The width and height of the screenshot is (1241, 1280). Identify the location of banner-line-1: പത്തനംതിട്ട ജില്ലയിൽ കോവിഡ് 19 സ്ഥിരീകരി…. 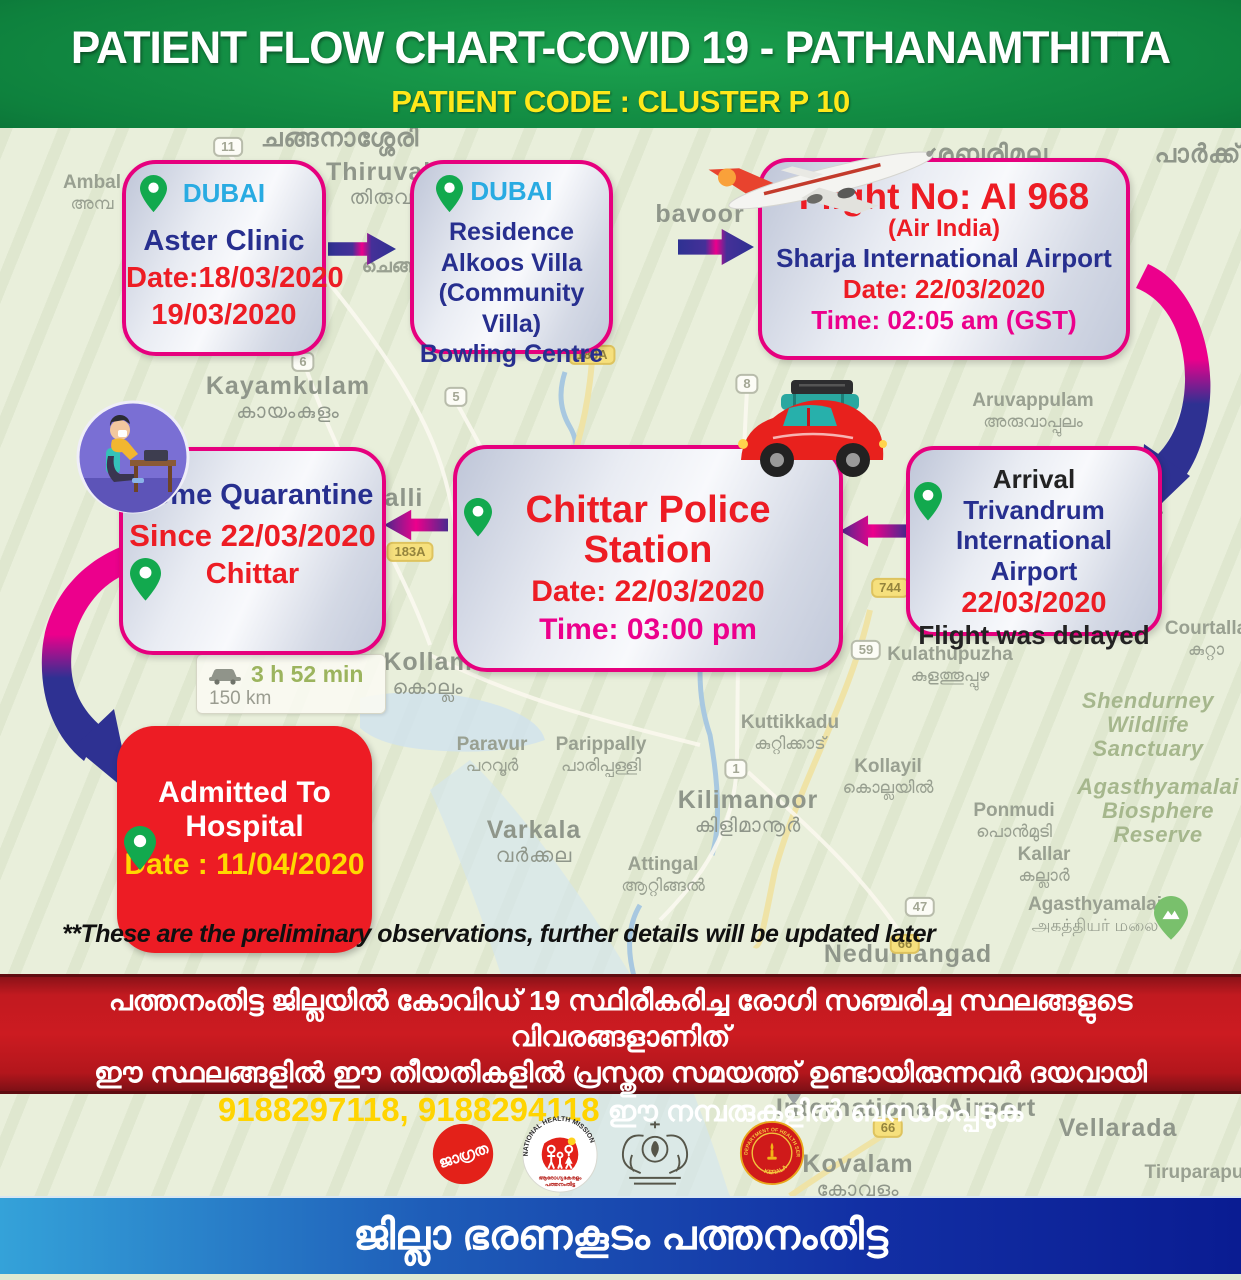
(620, 1018).